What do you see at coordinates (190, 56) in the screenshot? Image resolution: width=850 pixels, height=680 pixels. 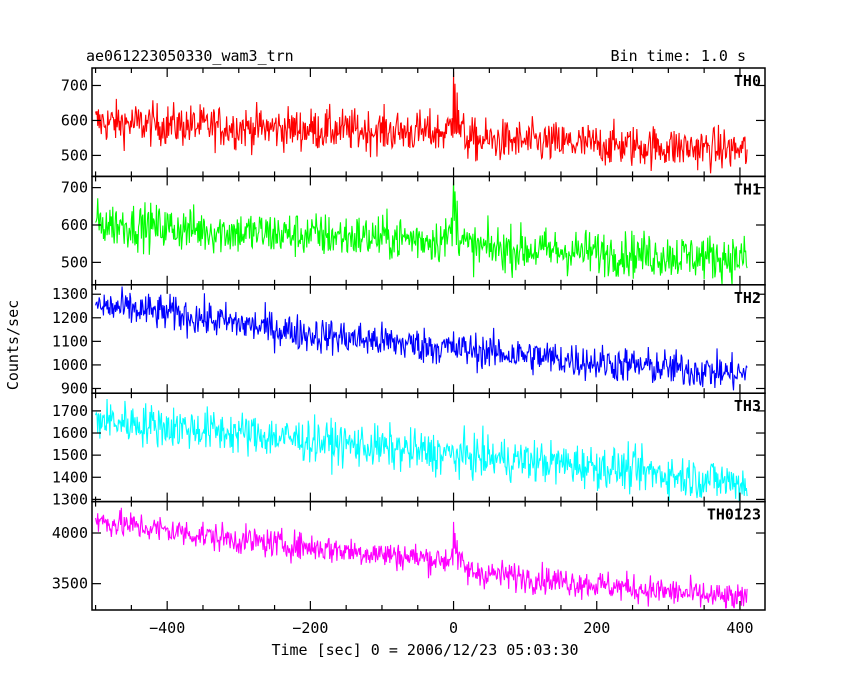 I see `chart-title: ae061223050330_wam3_trn` at bounding box center [190, 56].